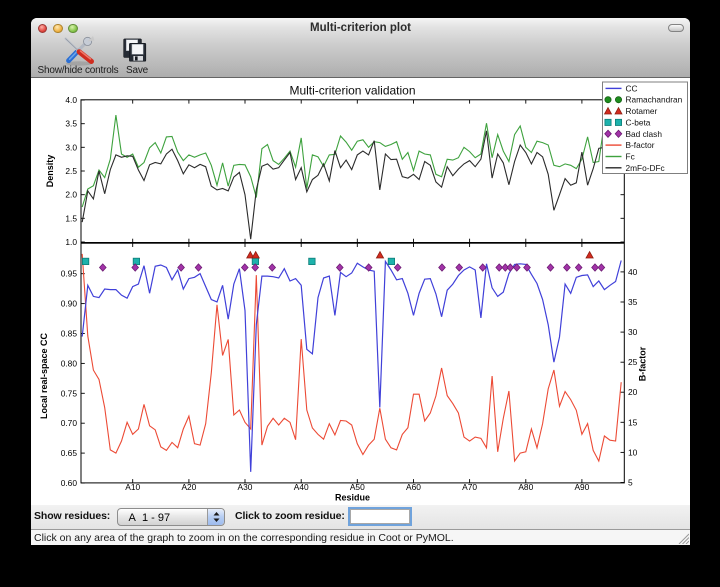 This screenshot has height=587, width=720. Describe the element at coordinates (71, 171) in the screenshot. I see `svg-text: 2.5` at that location.